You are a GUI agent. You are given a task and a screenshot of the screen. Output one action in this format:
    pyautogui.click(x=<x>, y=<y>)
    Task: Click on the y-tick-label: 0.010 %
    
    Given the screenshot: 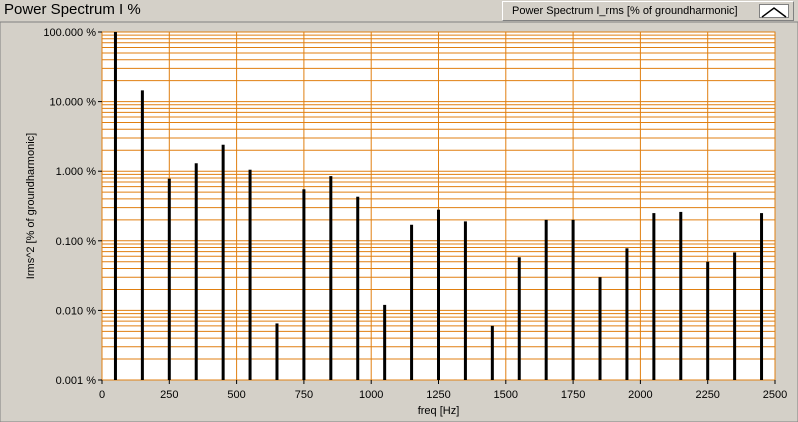 What is the action you would take?
    pyautogui.click(x=76, y=311)
    